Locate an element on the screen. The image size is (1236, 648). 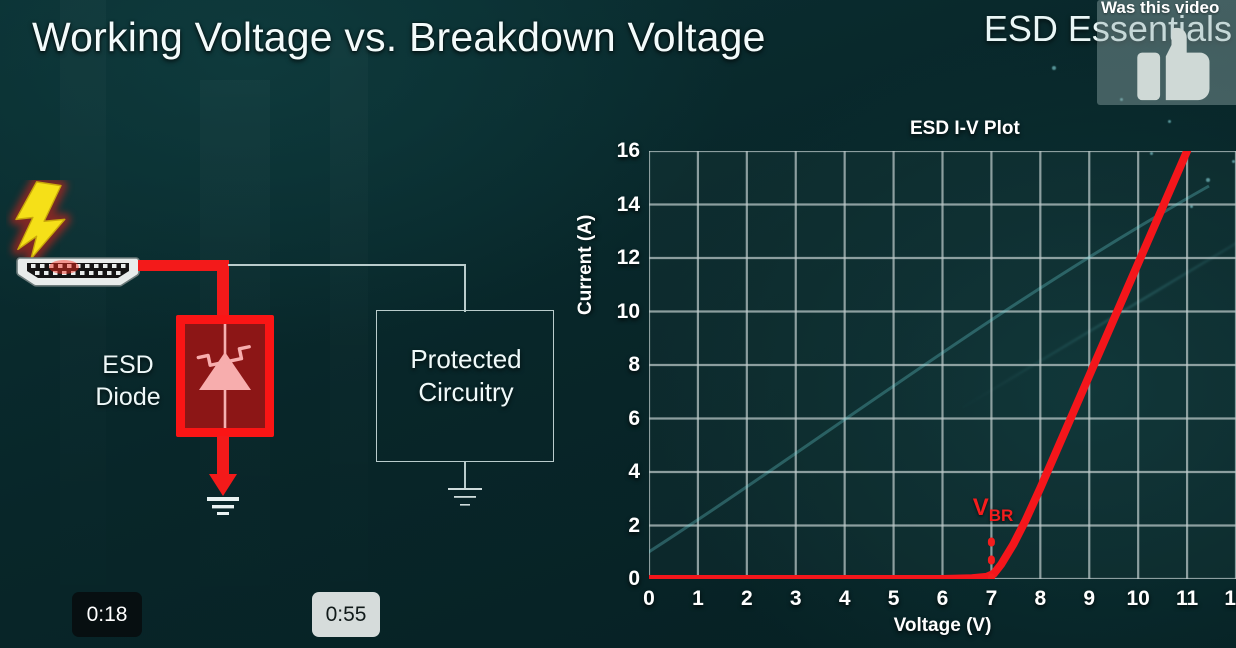
chart-xtick: 11 is located at coordinates (1187, 598).